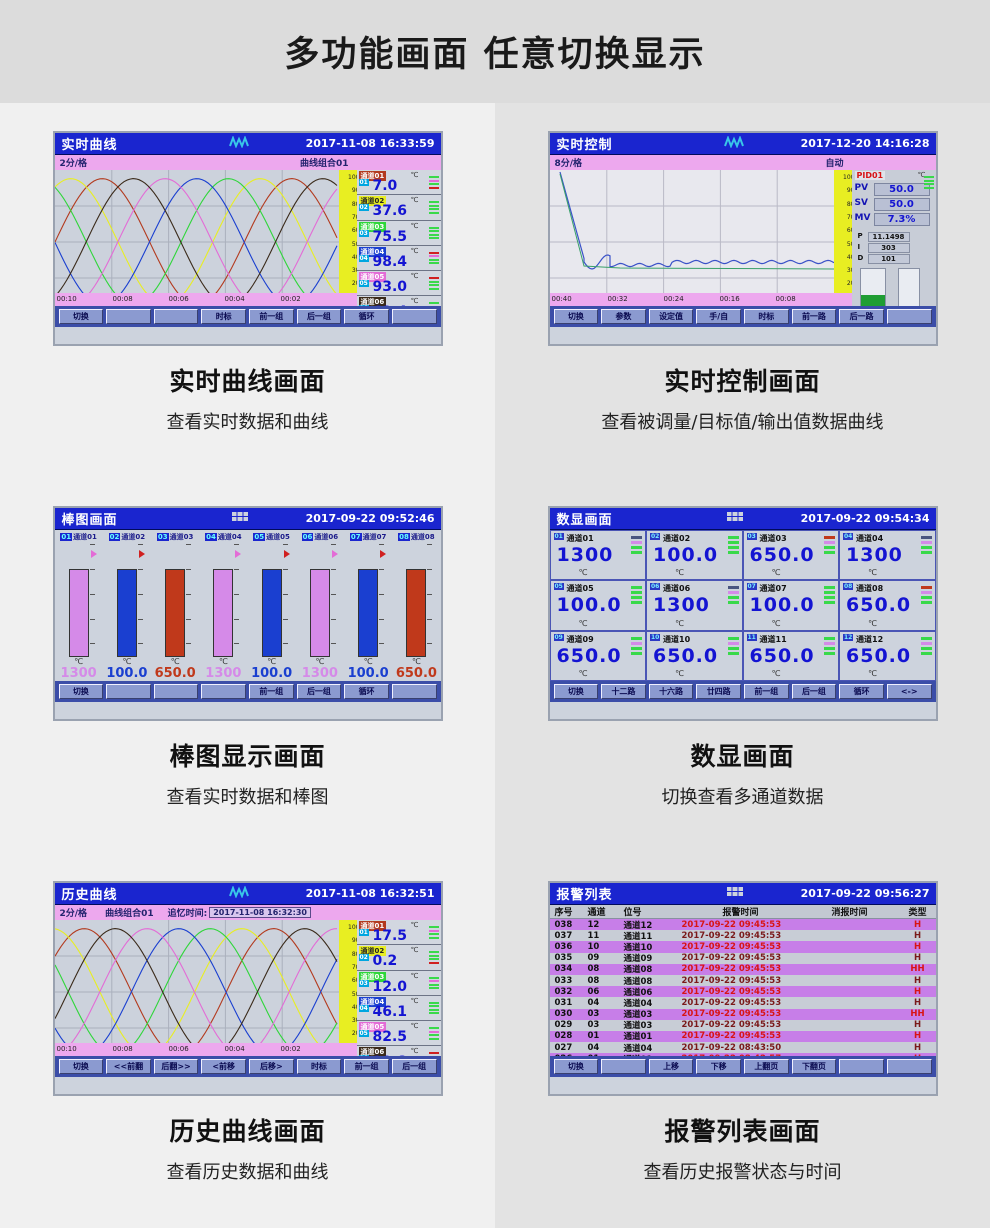 This screenshot has height=1229, width=990. What do you see at coordinates (742, 936) in the screenshot?
I see `table-row: 037 11 通道11 2017-09-22 09:45:53 H` at bounding box center [742, 936].